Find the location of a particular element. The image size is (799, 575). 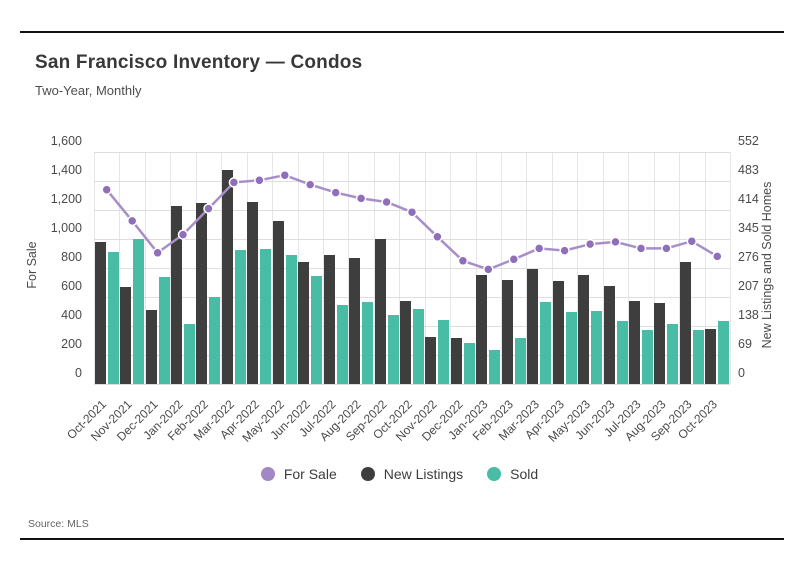

for-sale-point: Oct-2022 For Sale: 1185 is located at coordinates (412, 212).